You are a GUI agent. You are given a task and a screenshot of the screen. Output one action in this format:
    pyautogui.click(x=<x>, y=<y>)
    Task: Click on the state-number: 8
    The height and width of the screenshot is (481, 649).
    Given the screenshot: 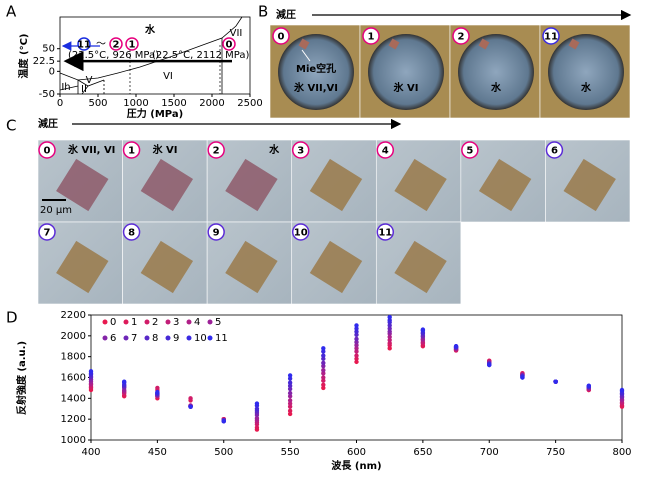 What is the action you would take?
    pyautogui.click(x=131, y=233)
    